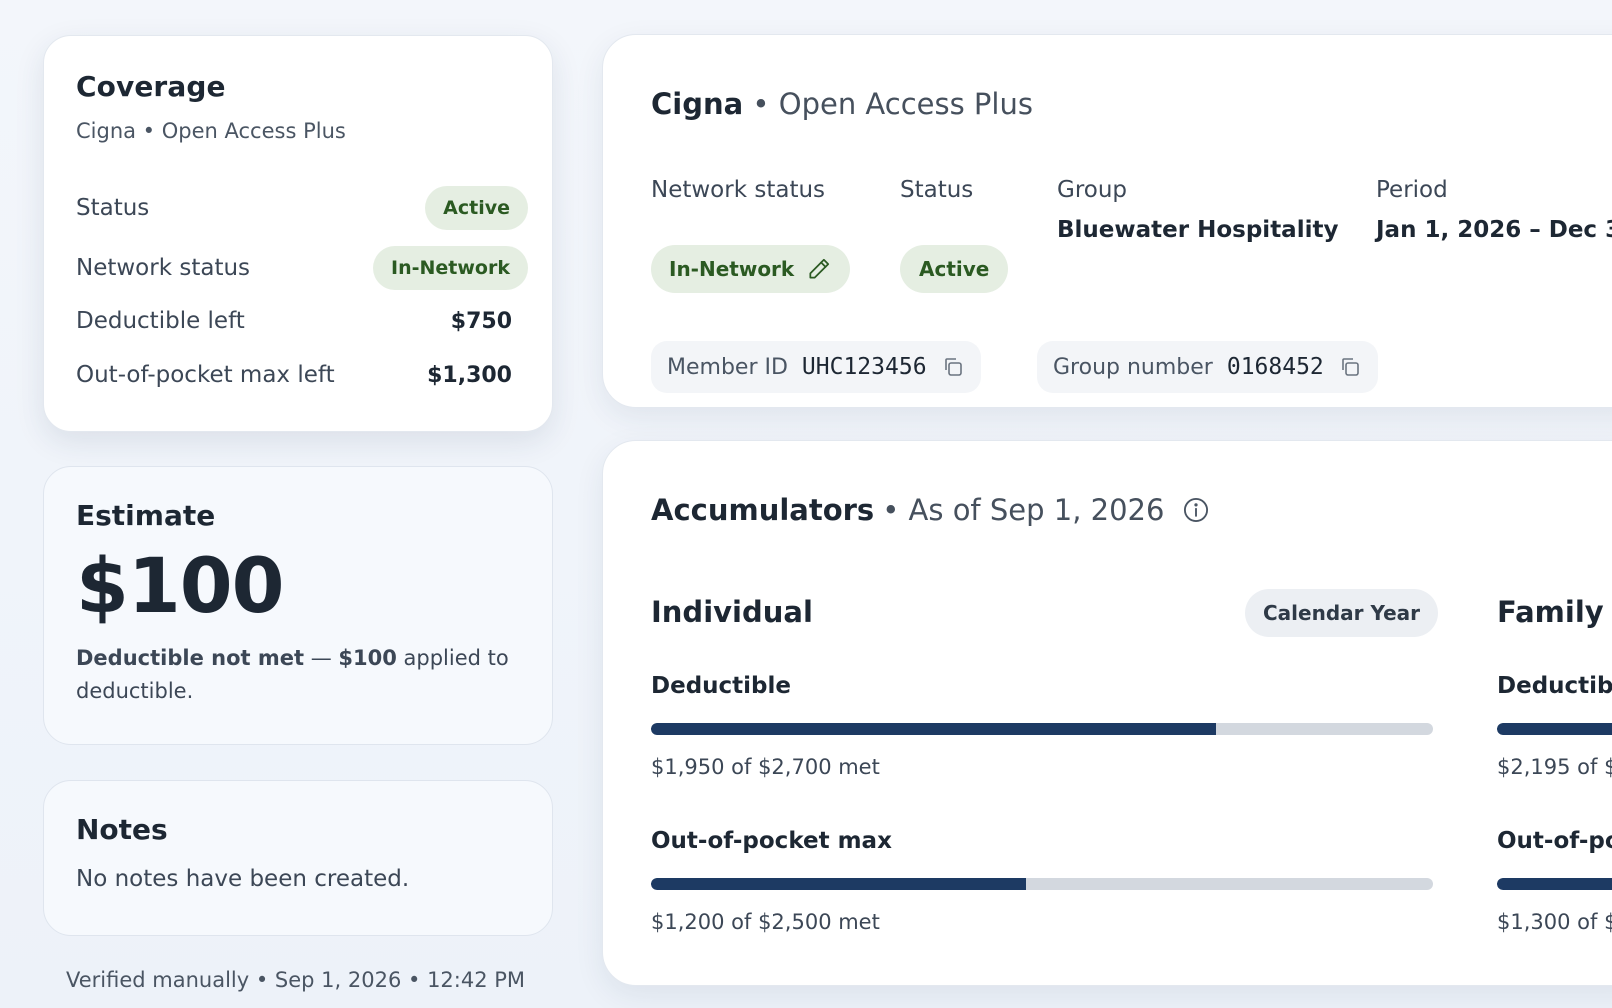  I want to click on individual-oop-caption: $1,200 of $2,500 met, so click(765, 922).